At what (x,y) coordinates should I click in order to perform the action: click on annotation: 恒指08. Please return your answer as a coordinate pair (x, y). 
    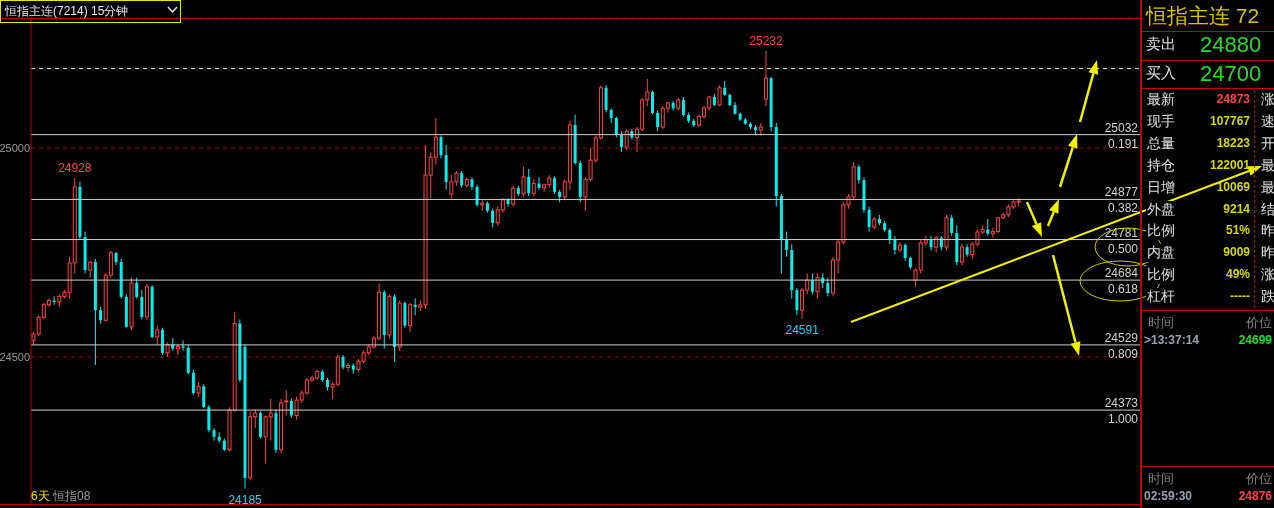
    Looking at the image, I should click on (72, 496).